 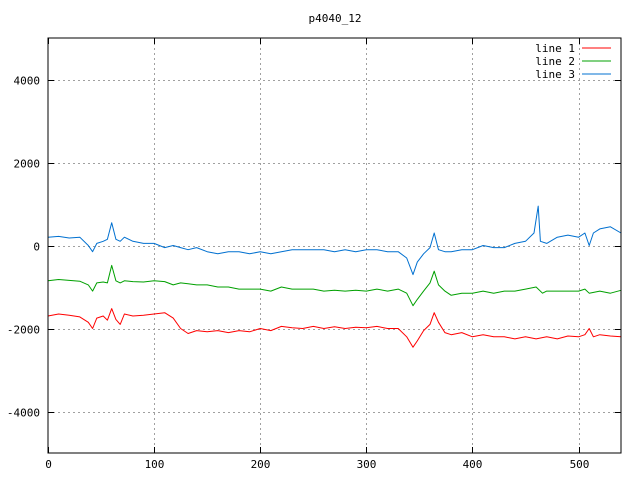 What do you see at coordinates (555, 74) in the screenshot?
I see `legend-label-3: line 3` at bounding box center [555, 74].